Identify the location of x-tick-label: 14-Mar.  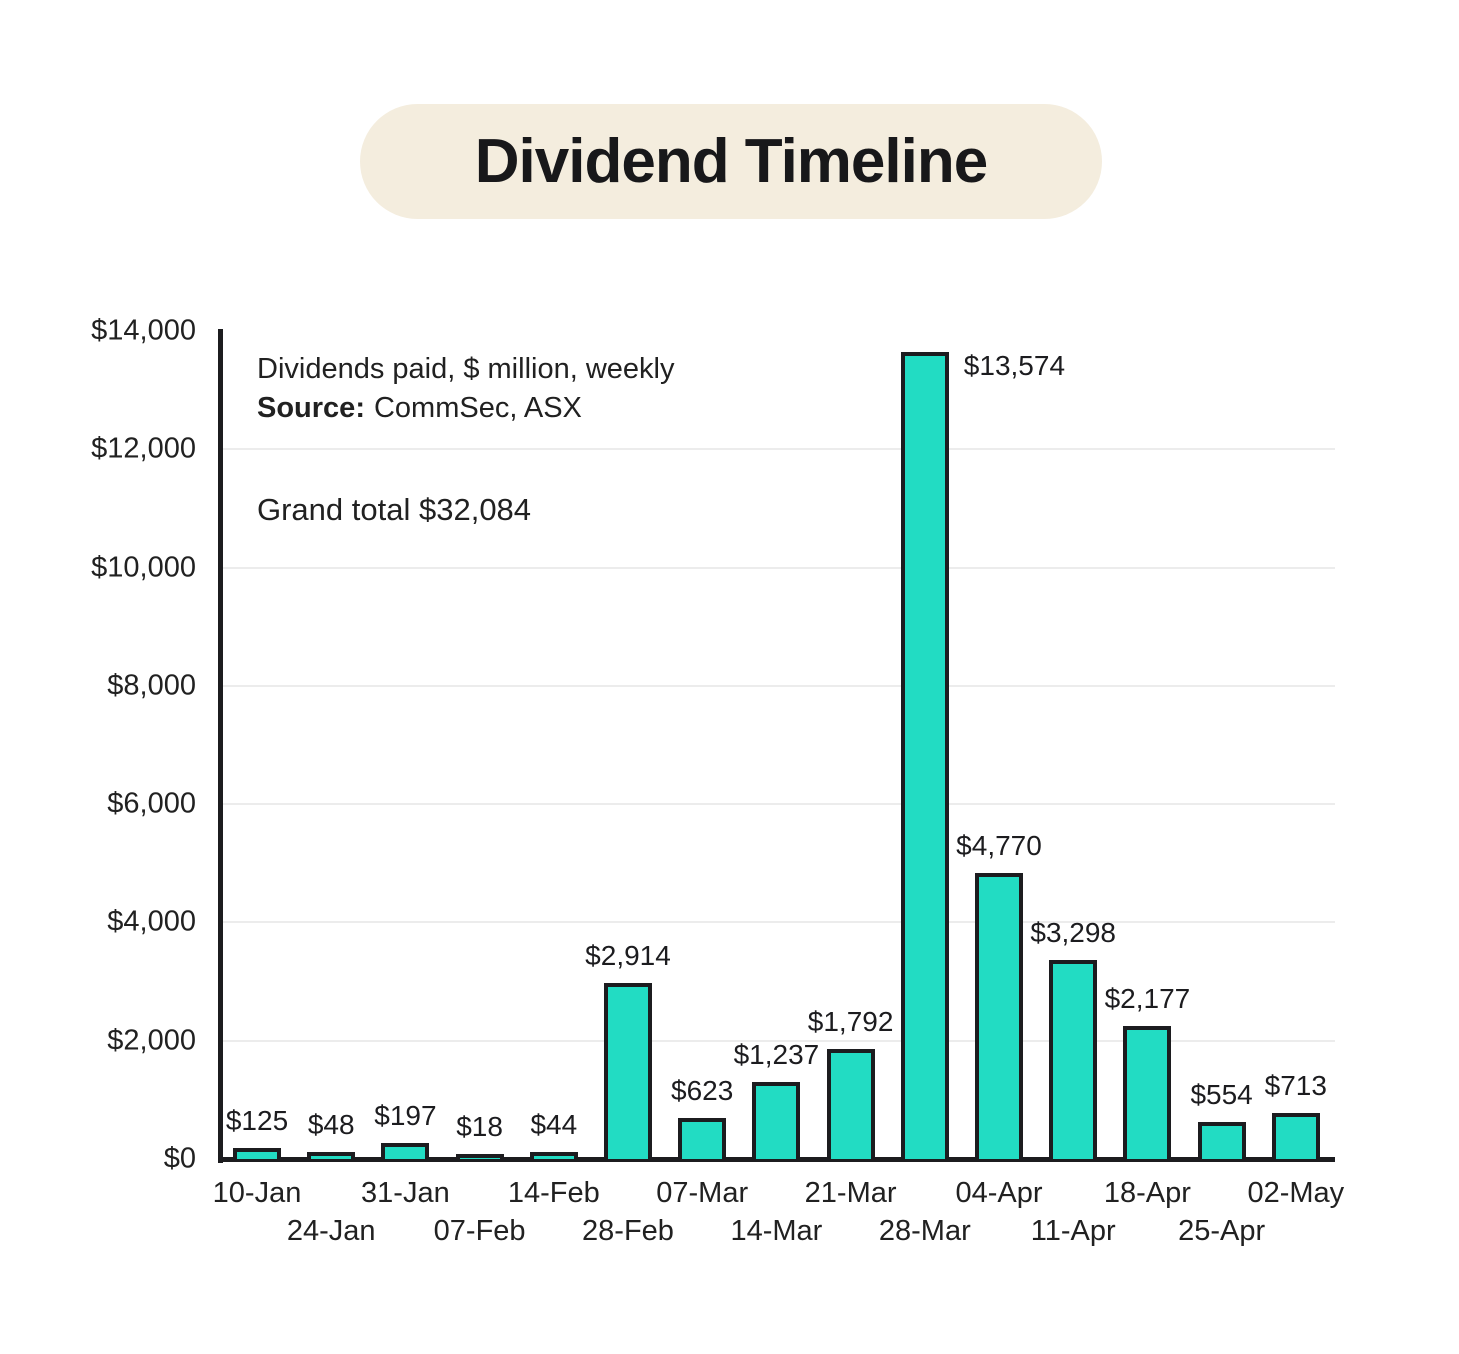
(776, 1231).